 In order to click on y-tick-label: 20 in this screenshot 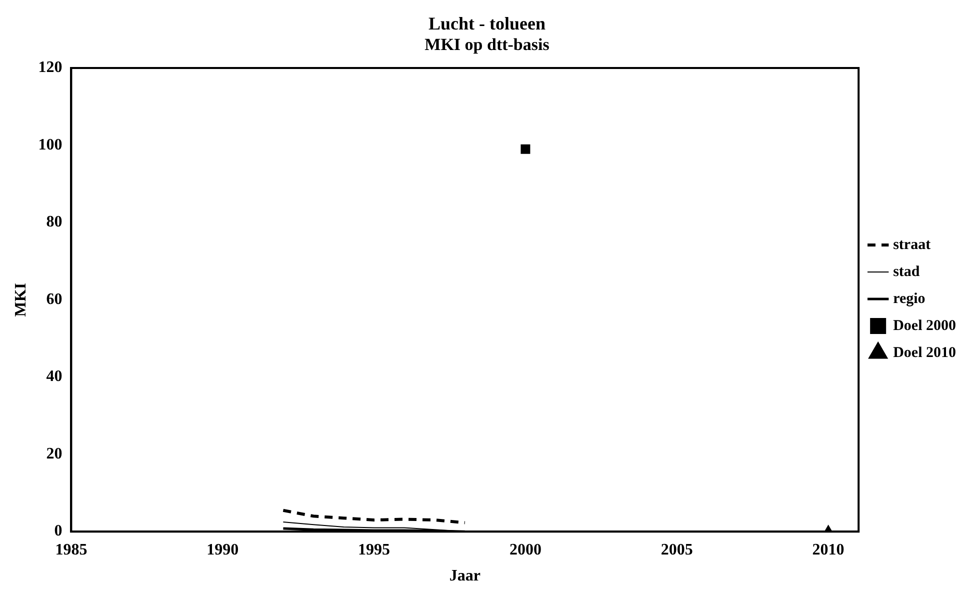, I will do `click(54, 453)`.